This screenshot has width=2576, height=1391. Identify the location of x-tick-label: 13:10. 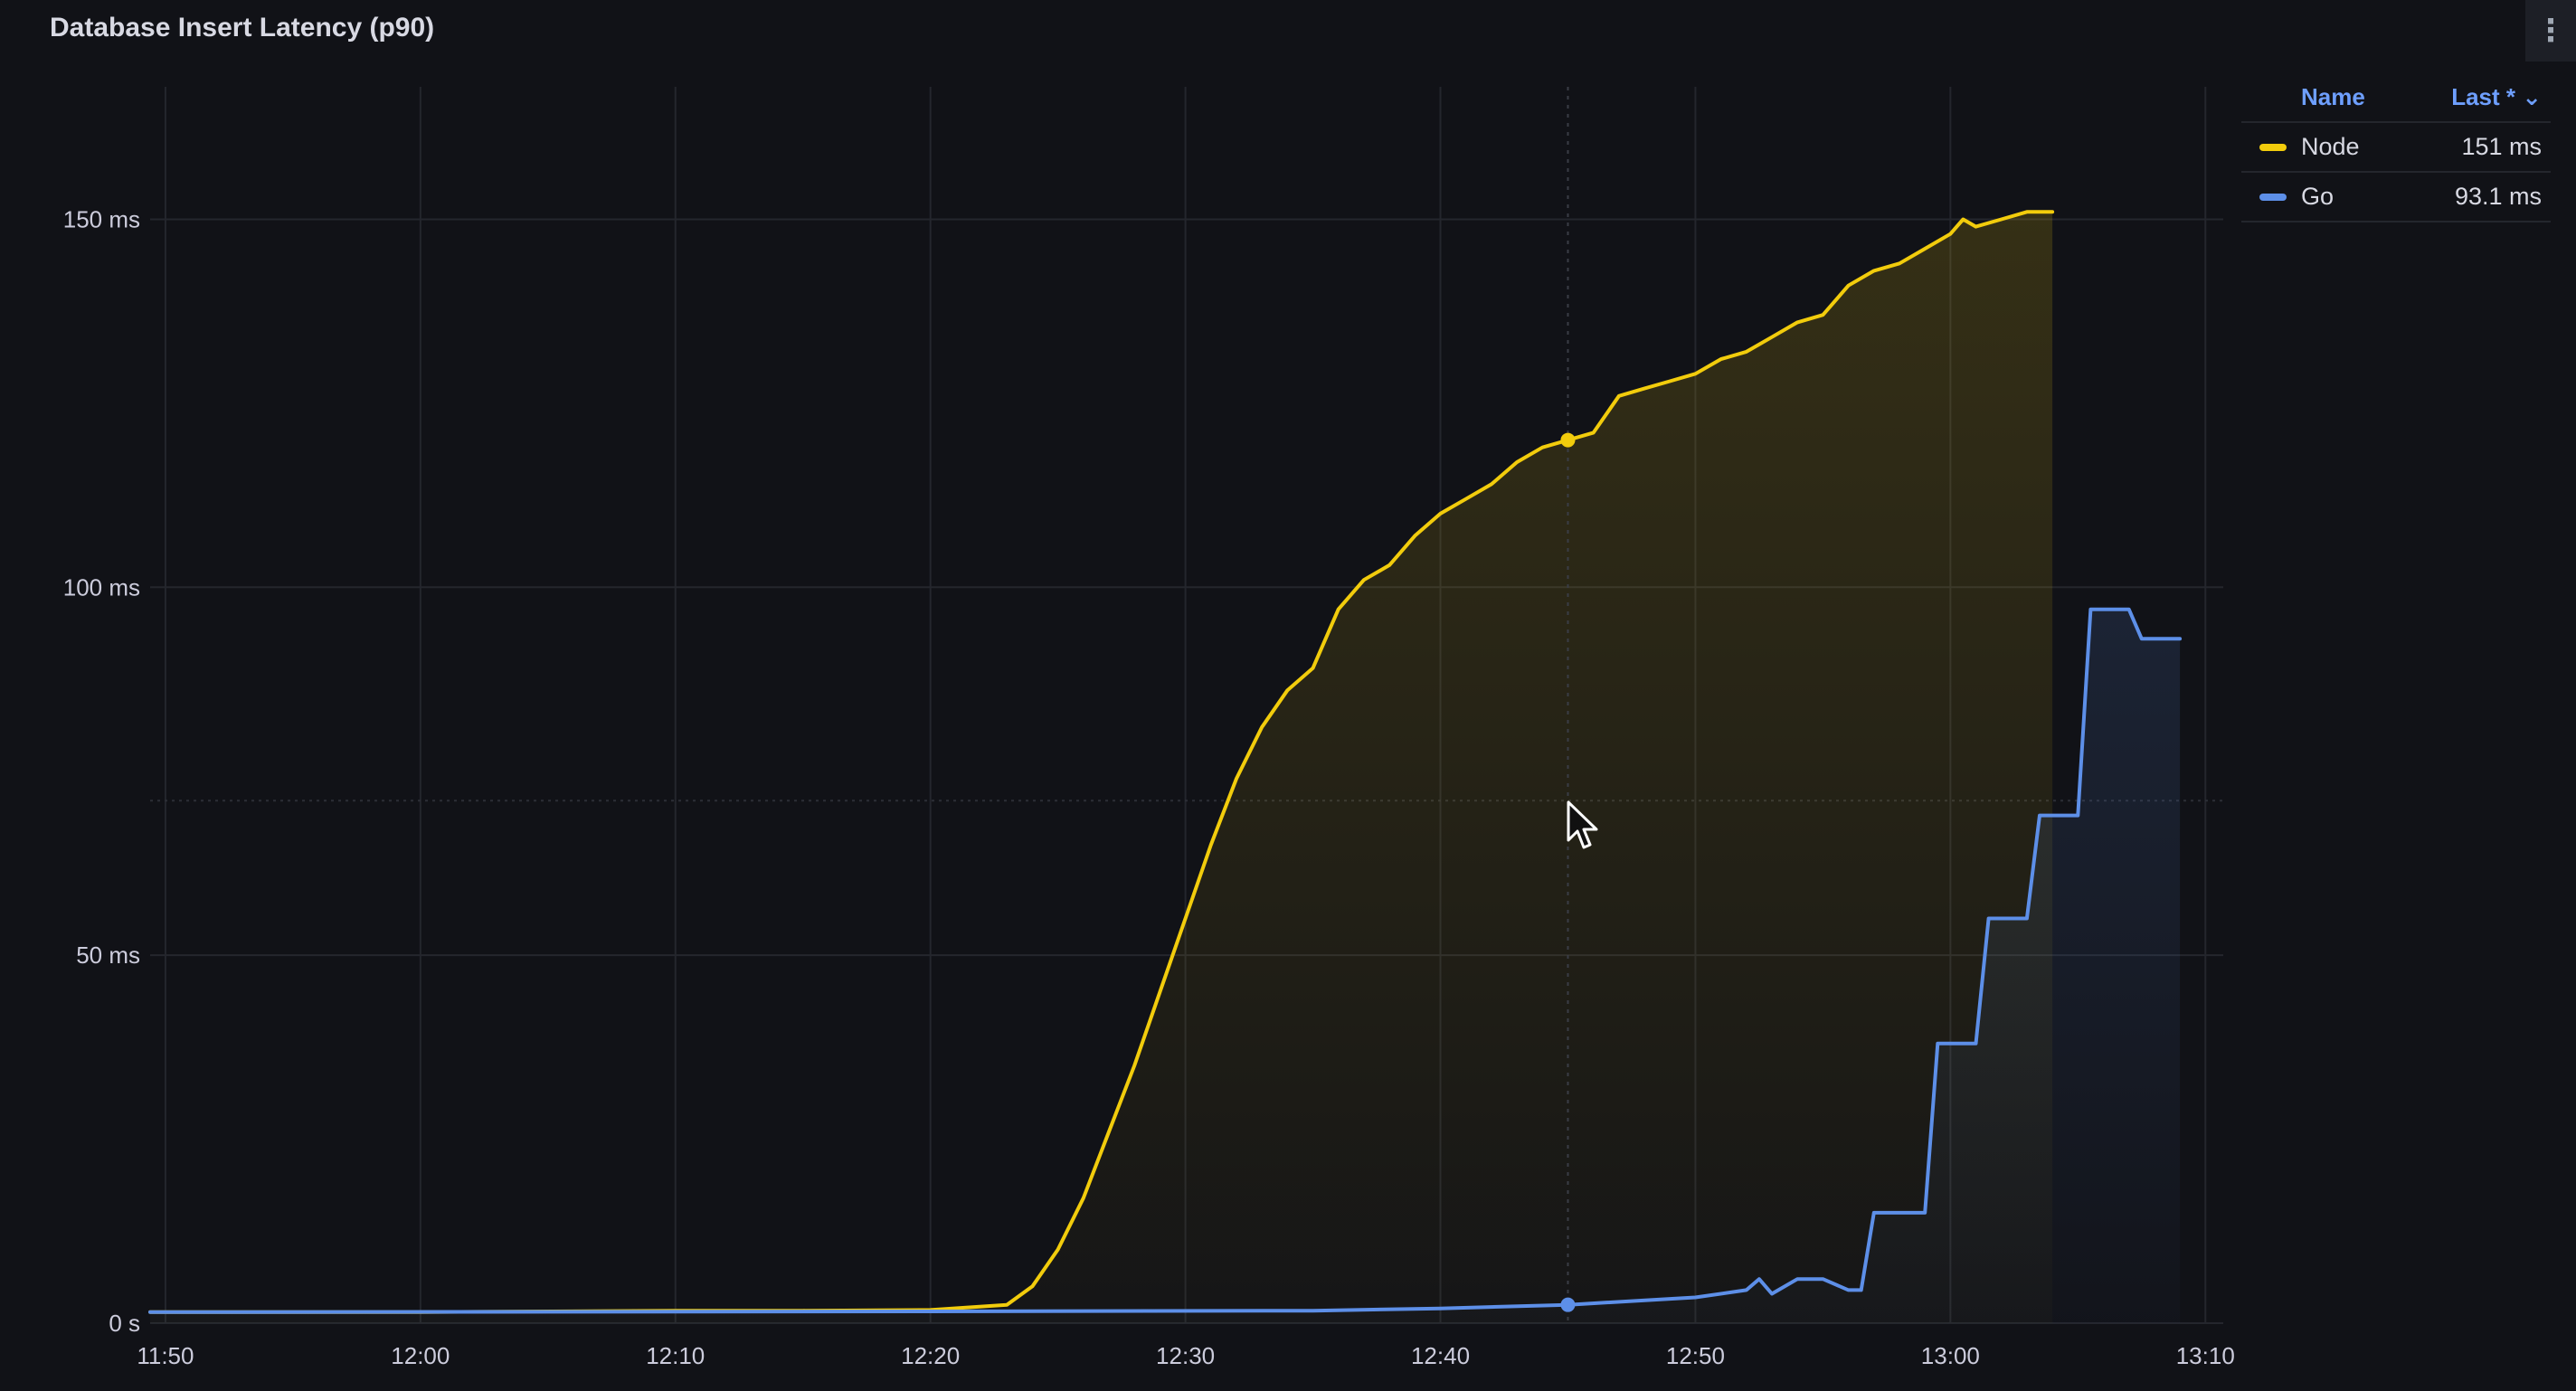
(2205, 1355).